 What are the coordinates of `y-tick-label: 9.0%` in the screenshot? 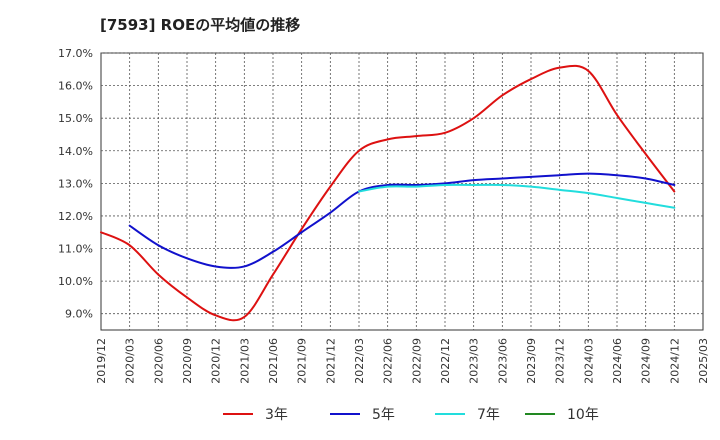 It's located at (79, 314).